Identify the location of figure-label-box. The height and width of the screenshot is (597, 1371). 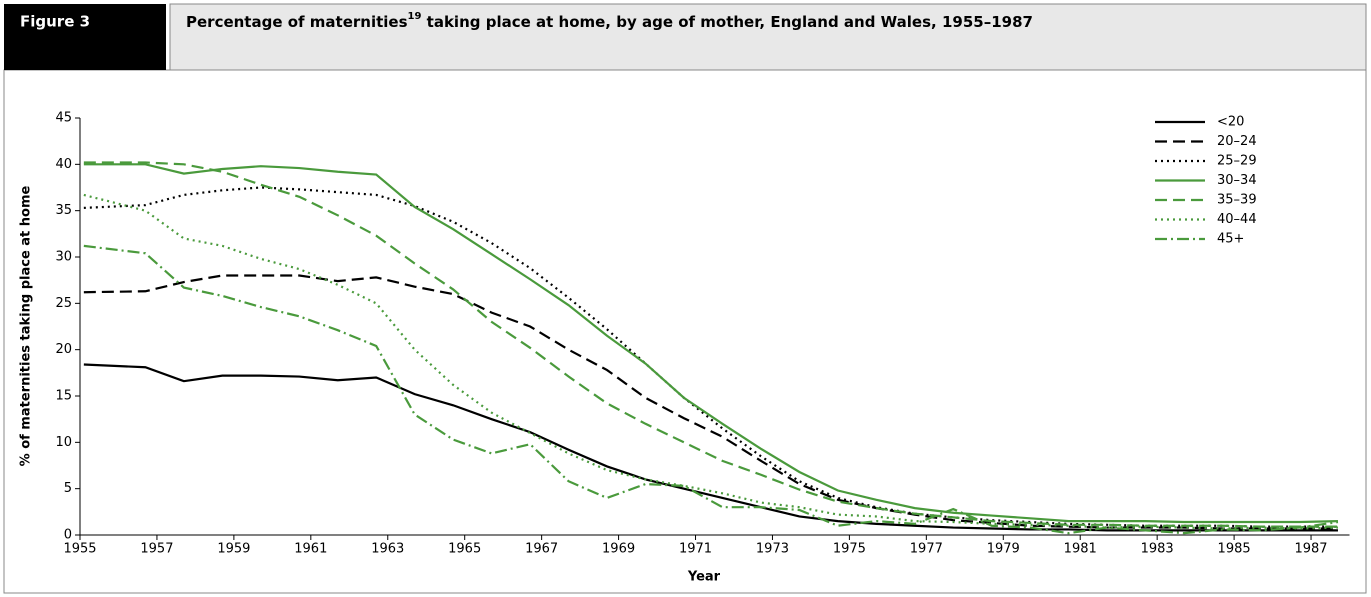
(85, 37).